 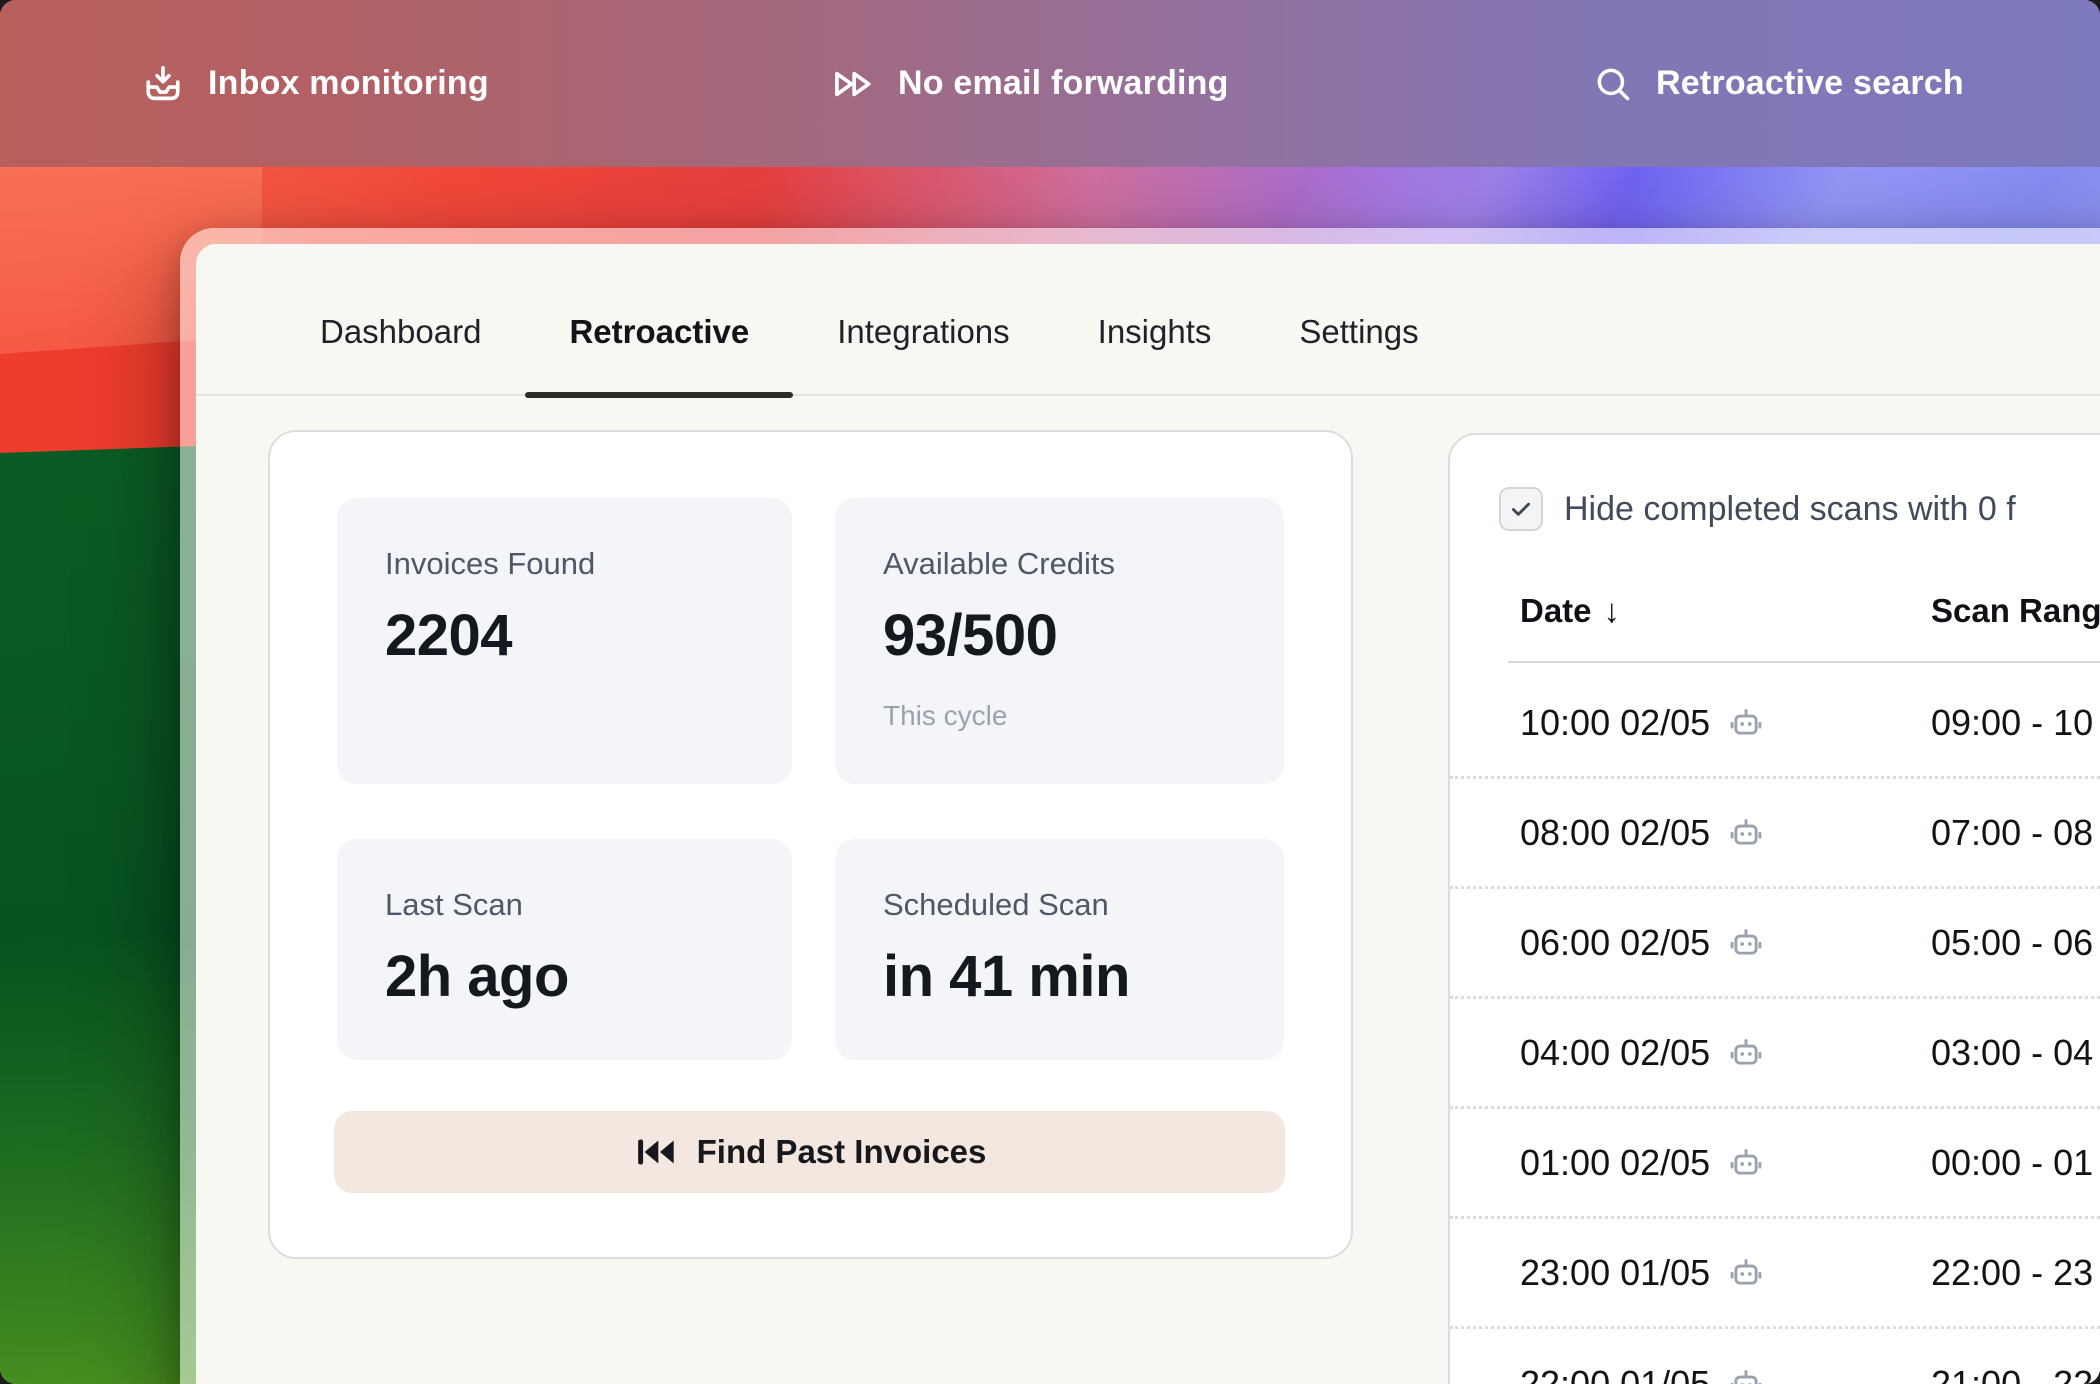 I want to click on scan-date-cell: 22:00 01/05, so click(x=1725, y=1373).